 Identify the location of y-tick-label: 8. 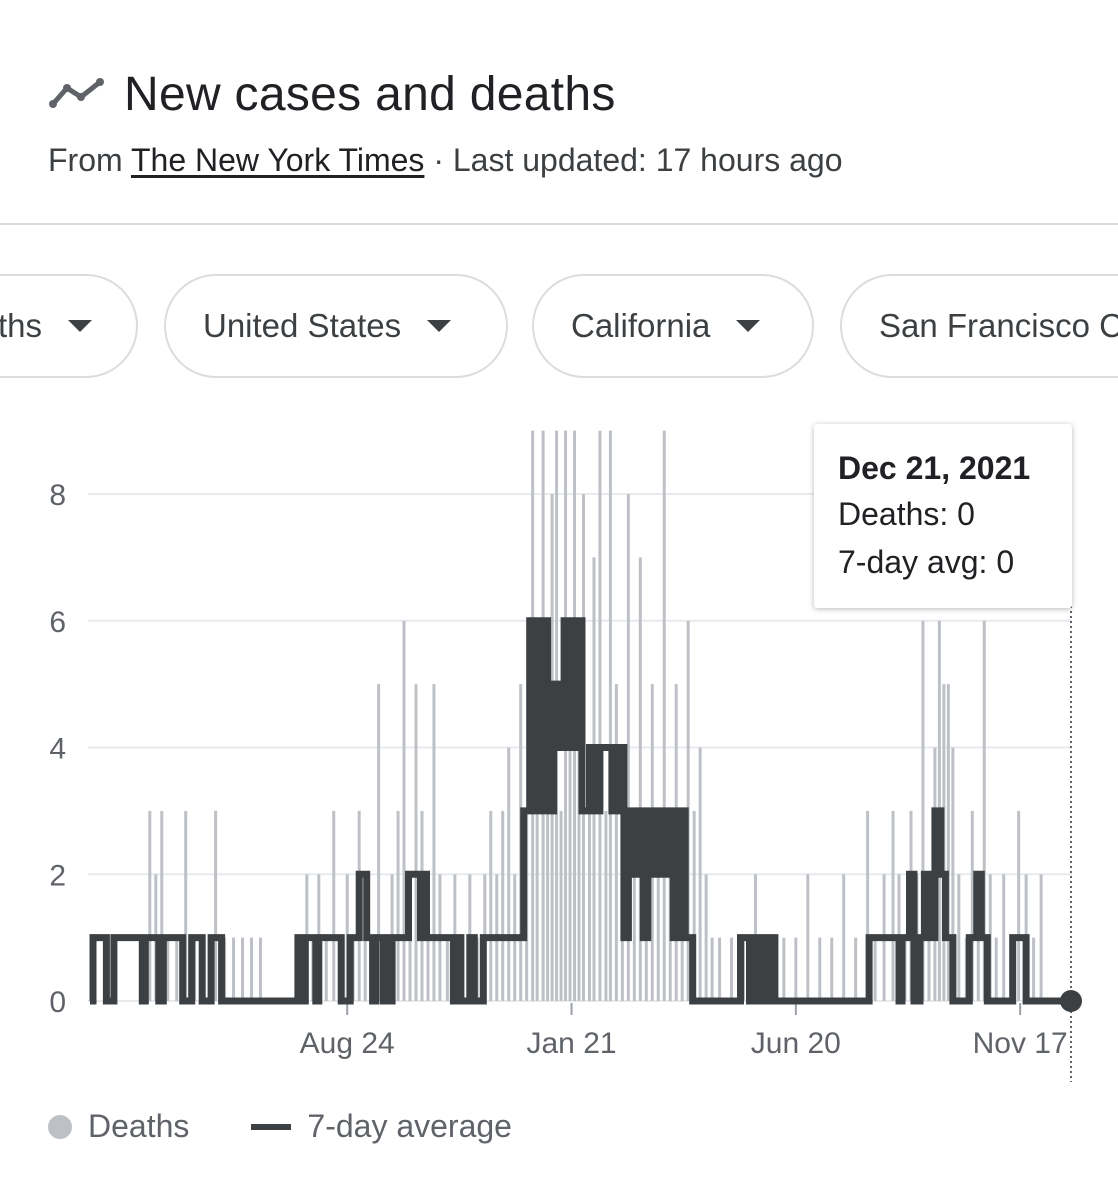
(57, 495).